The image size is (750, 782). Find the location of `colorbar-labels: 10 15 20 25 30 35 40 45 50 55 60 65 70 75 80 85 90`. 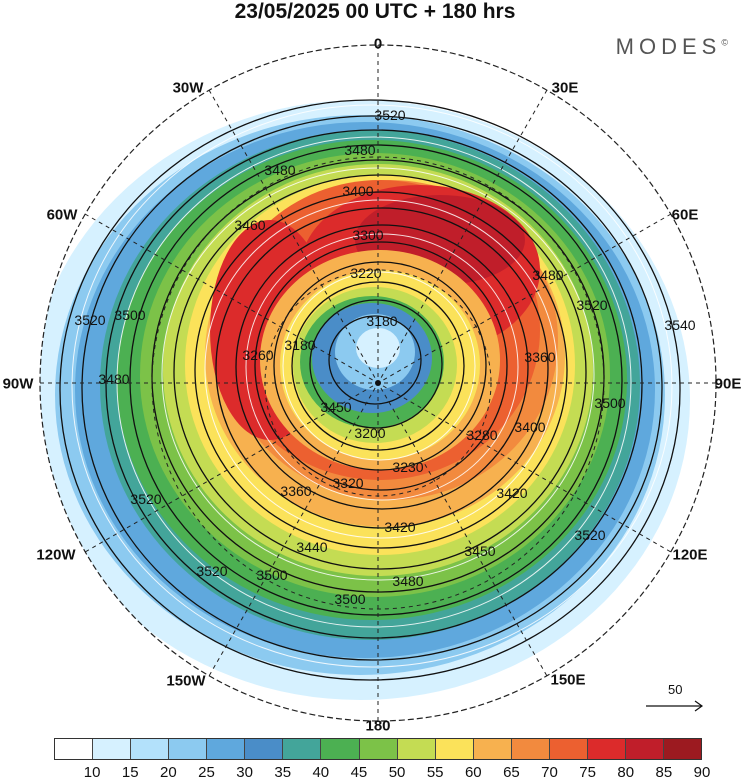

colorbar-labels: 10 15 20 25 30 35 40 45 50 55 60 65 70 75 80 85 90 is located at coordinates (382, 773).